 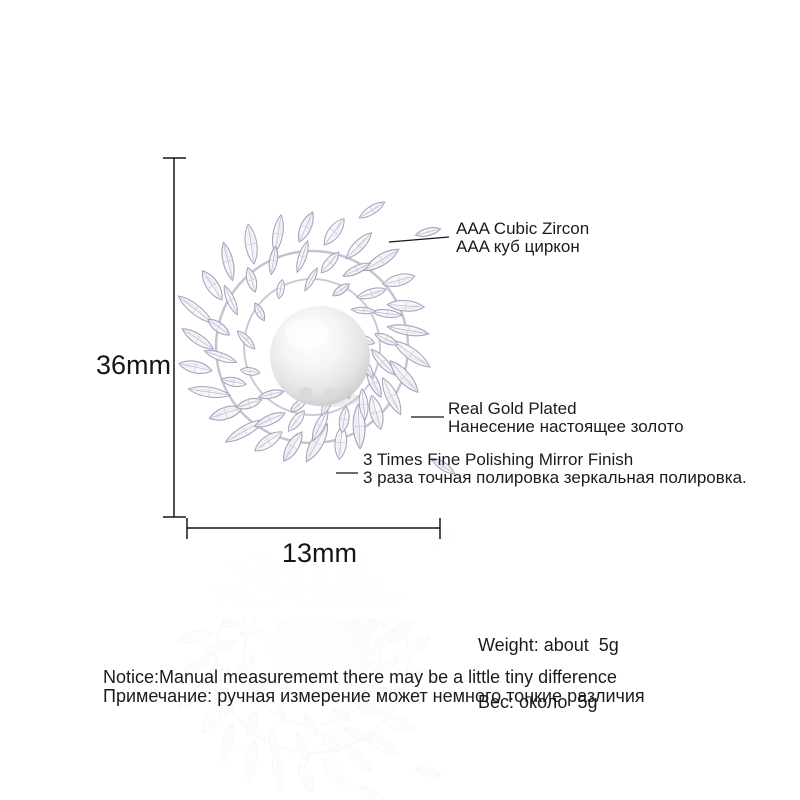 I want to click on width-dimension-label: 13mm, so click(x=320, y=553).